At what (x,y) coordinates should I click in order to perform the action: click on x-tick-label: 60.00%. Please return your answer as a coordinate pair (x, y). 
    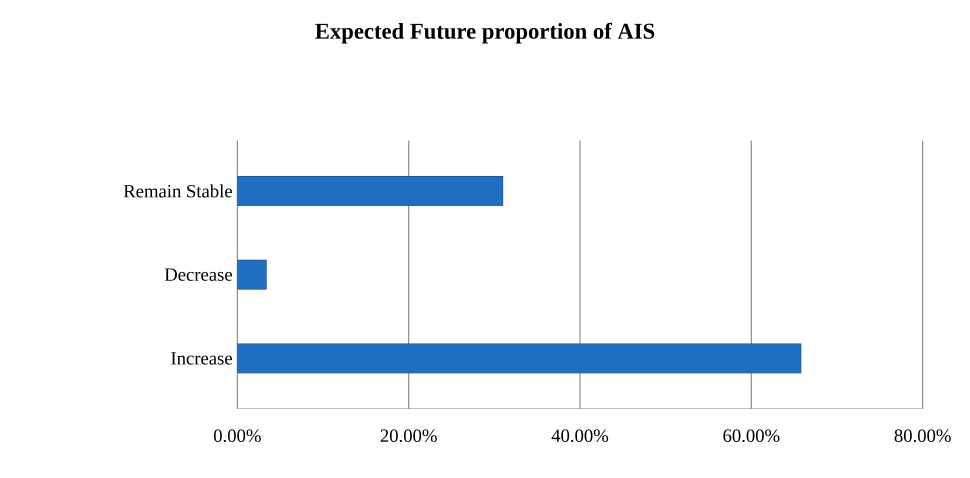
    Looking at the image, I should click on (751, 435).